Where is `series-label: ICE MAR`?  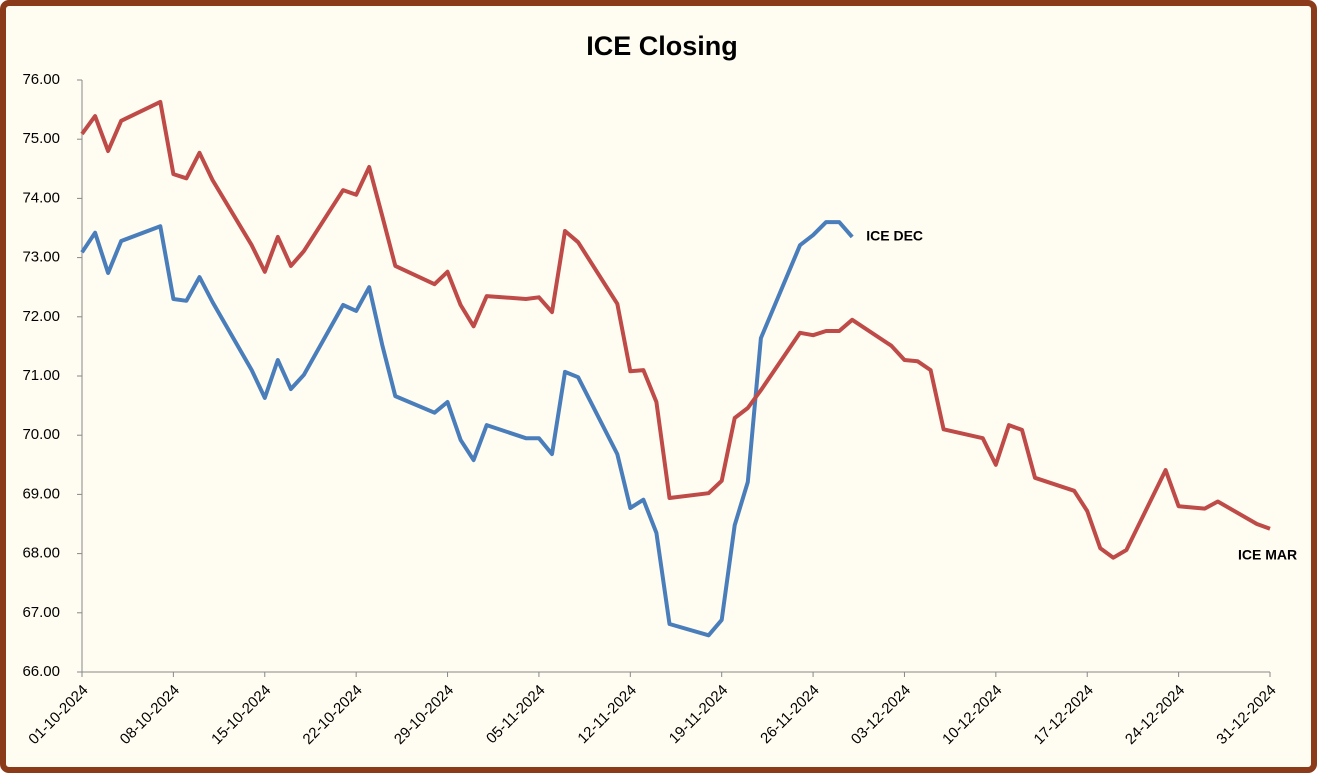 series-label: ICE MAR is located at coordinates (1267, 554).